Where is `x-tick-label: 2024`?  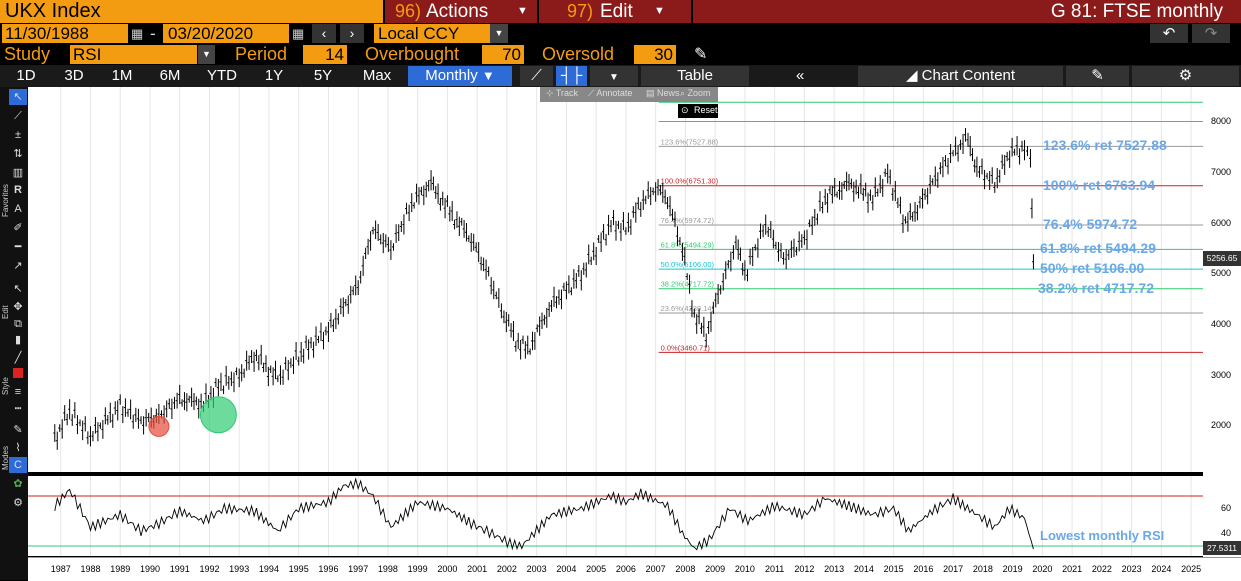 x-tick-label: 2024 is located at coordinates (1161, 569).